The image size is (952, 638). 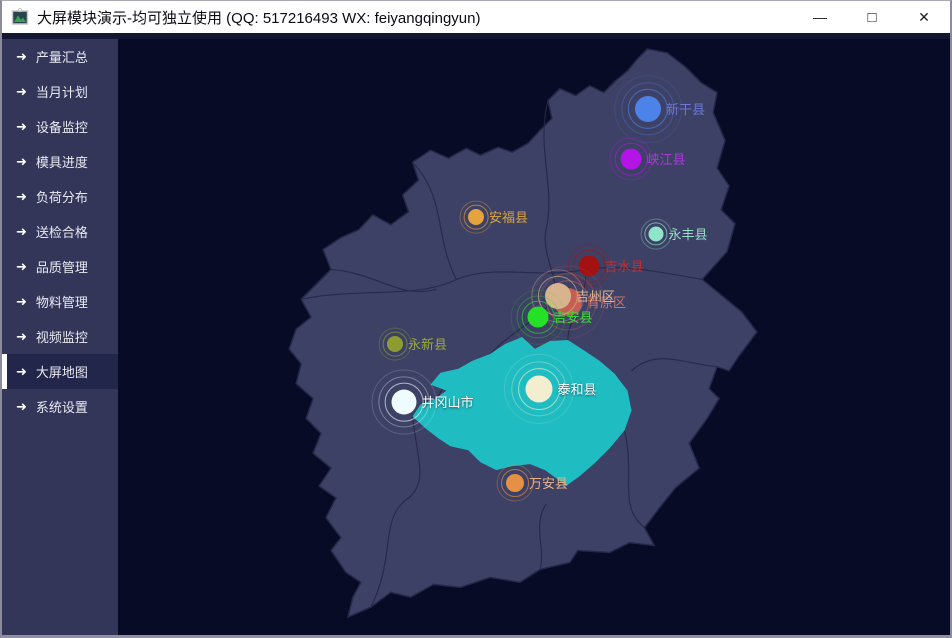 I want to click on sidebar-item-quality-management: ➜ 品质管理, so click(x=60, y=266).